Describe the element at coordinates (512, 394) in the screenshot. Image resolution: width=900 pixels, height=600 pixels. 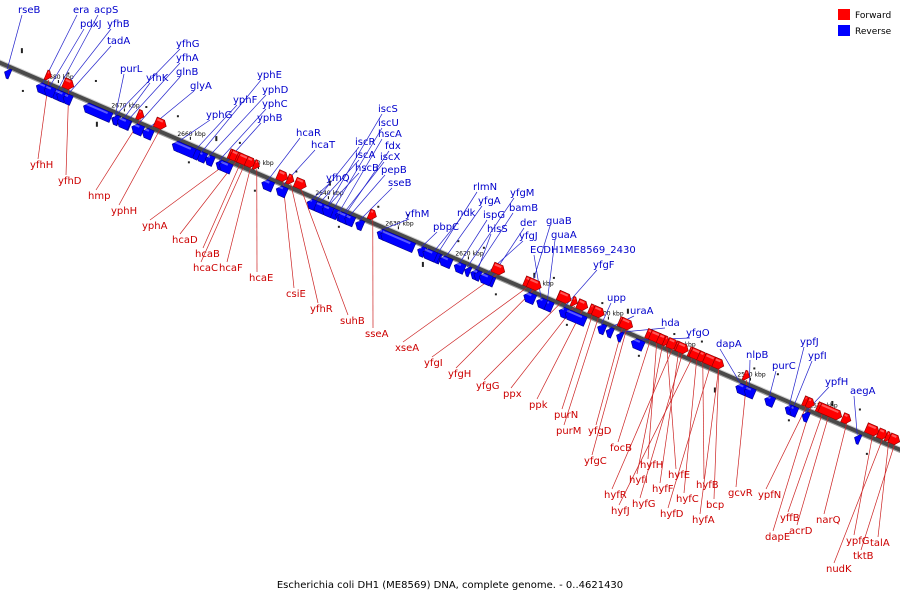
I see `forward-gene-label: ppx` at that location.